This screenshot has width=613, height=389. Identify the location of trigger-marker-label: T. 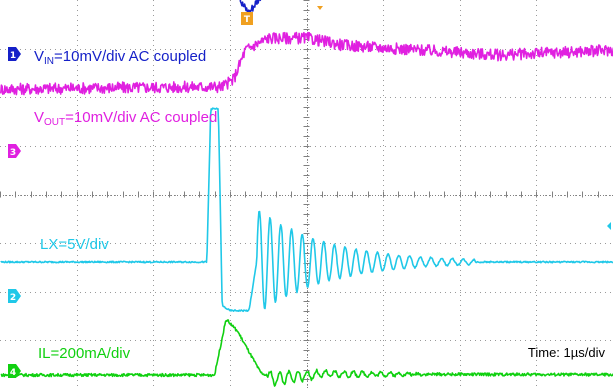
(247, 20).